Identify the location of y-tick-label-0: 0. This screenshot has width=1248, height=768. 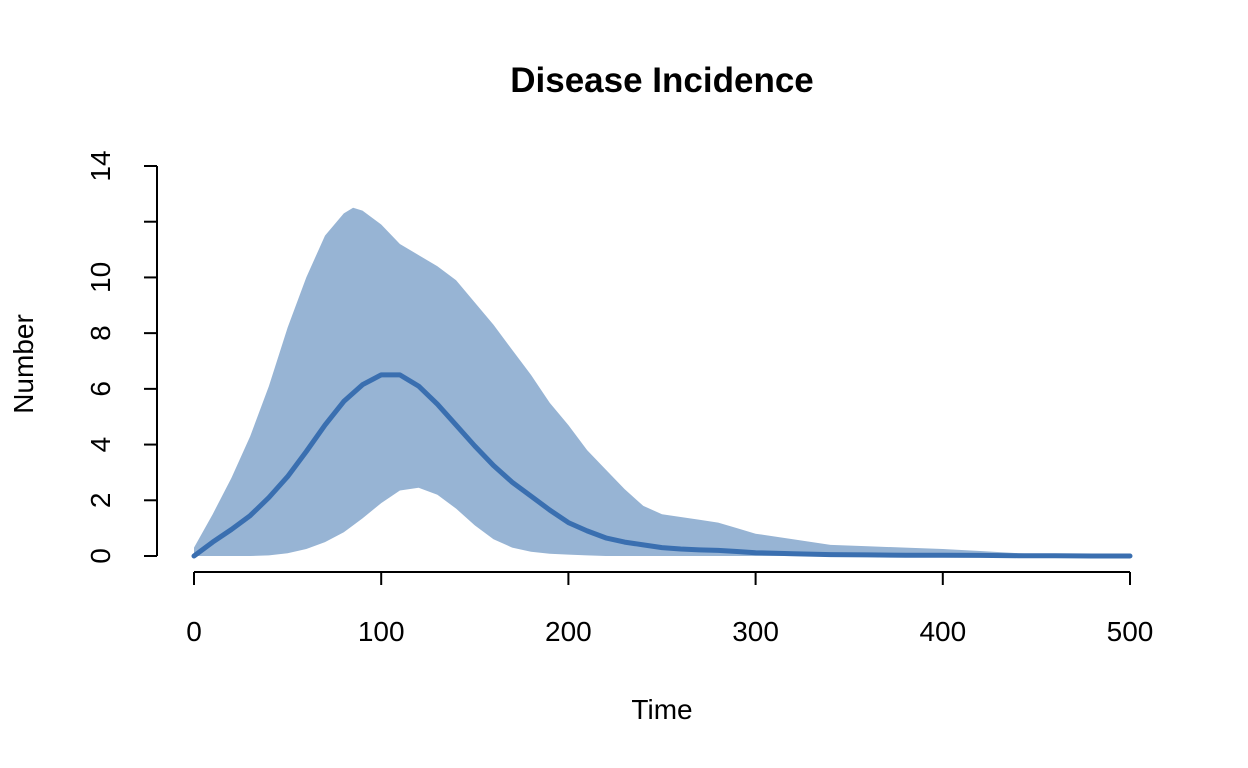
(100, 556).